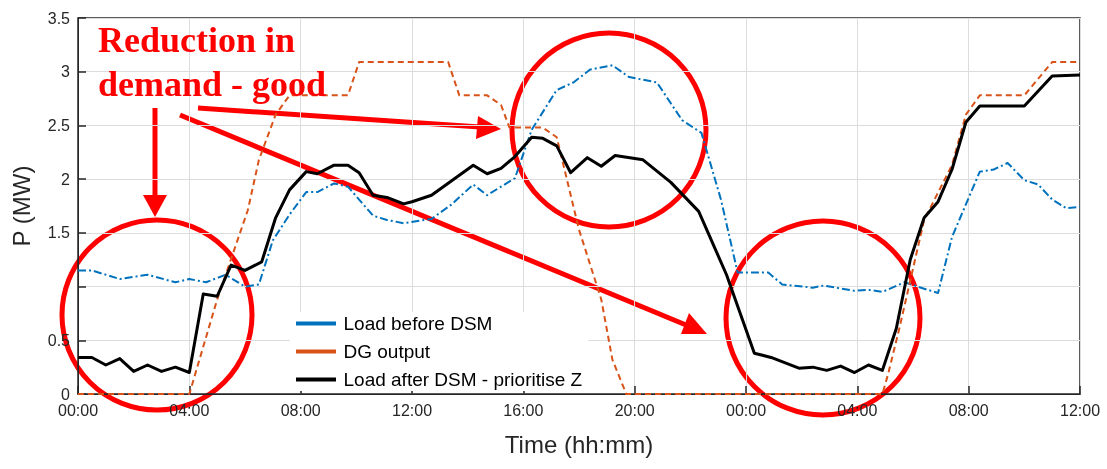 Image resolution: width=1107 pixels, height=469 pixels. I want to click on legend-label: DG output, so click(387, 351).